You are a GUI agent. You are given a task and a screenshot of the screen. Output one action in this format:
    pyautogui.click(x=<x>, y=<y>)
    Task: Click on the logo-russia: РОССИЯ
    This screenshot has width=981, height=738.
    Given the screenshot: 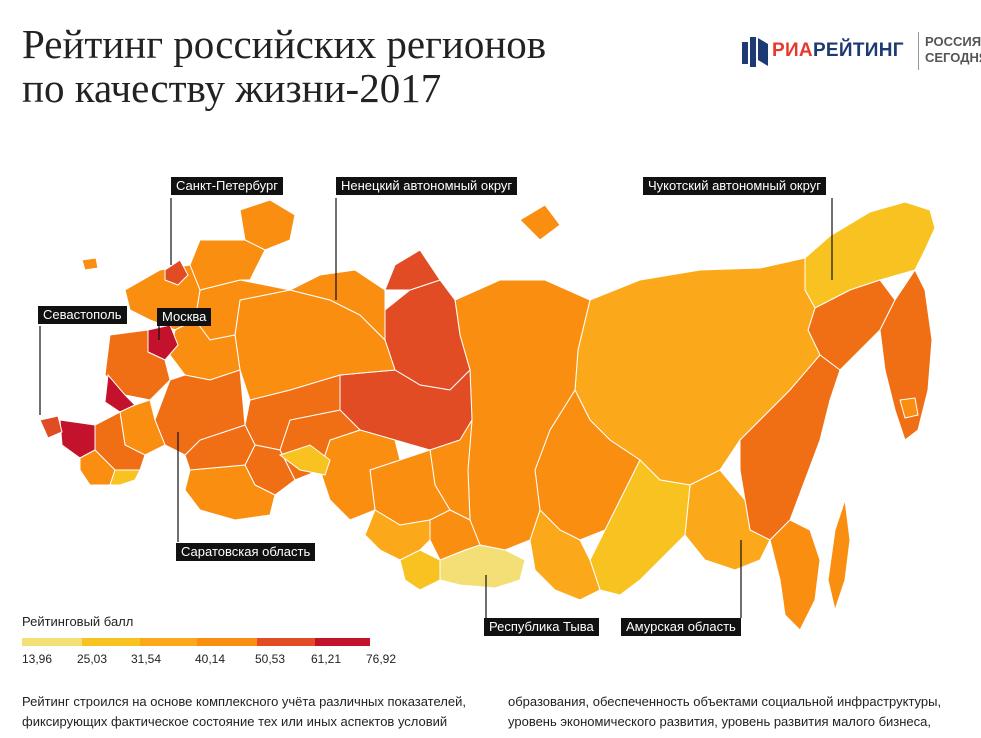 What is the action you would take?
    pyautogui.click(x=953, y=41)
    